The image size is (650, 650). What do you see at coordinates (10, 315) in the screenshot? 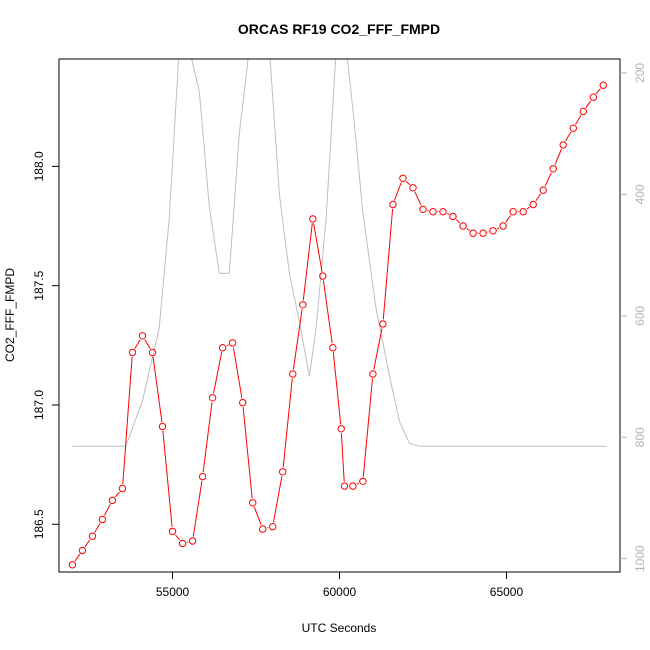
I see `y-axis-label: CO2_FFF_FMPD` at bounding box center [10, 315].